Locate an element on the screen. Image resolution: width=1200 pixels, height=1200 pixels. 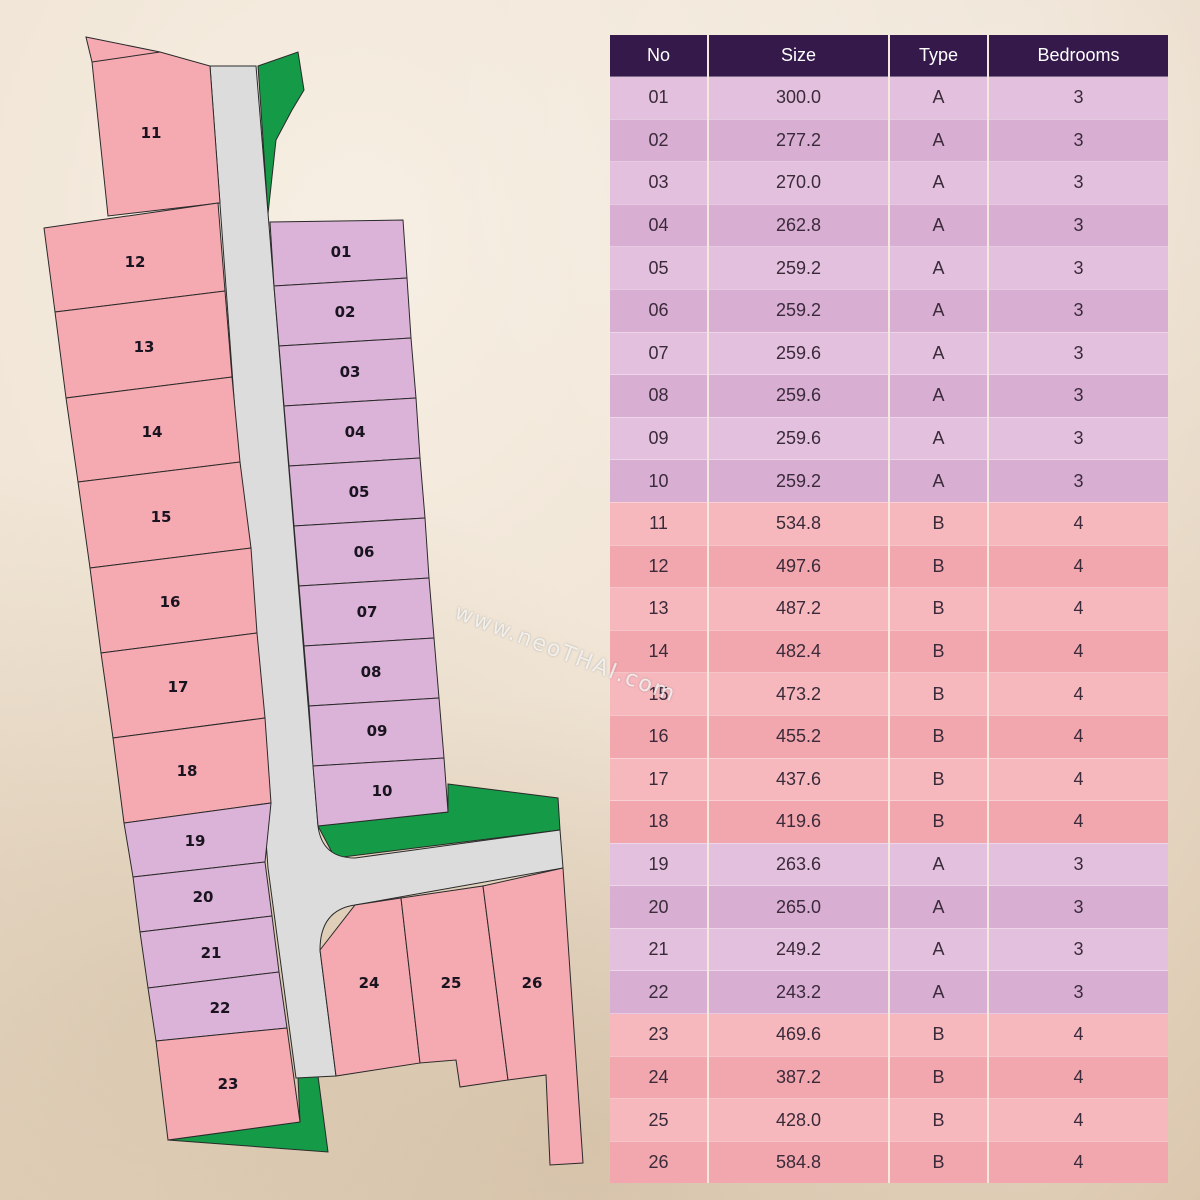
cell-size: 243.2 is located at coordinates (798, 992).